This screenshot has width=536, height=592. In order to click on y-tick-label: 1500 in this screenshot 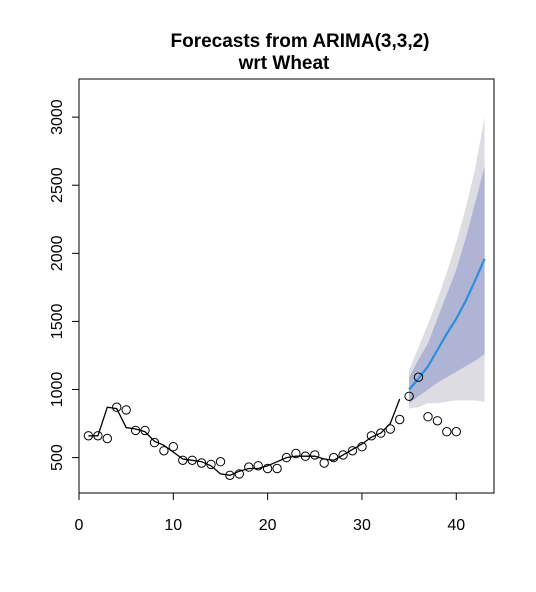, I will do `click(57, 322)`.